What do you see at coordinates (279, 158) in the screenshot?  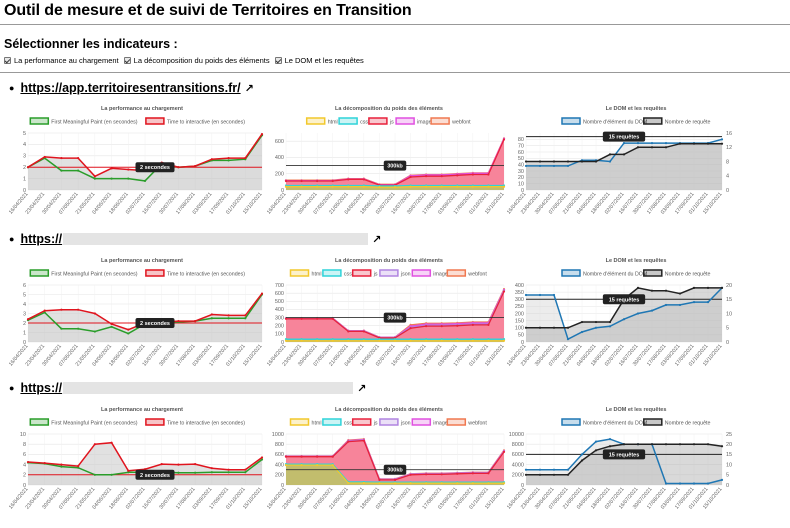 I see `y-tick-label: 400` at bounding box center [279, 158].